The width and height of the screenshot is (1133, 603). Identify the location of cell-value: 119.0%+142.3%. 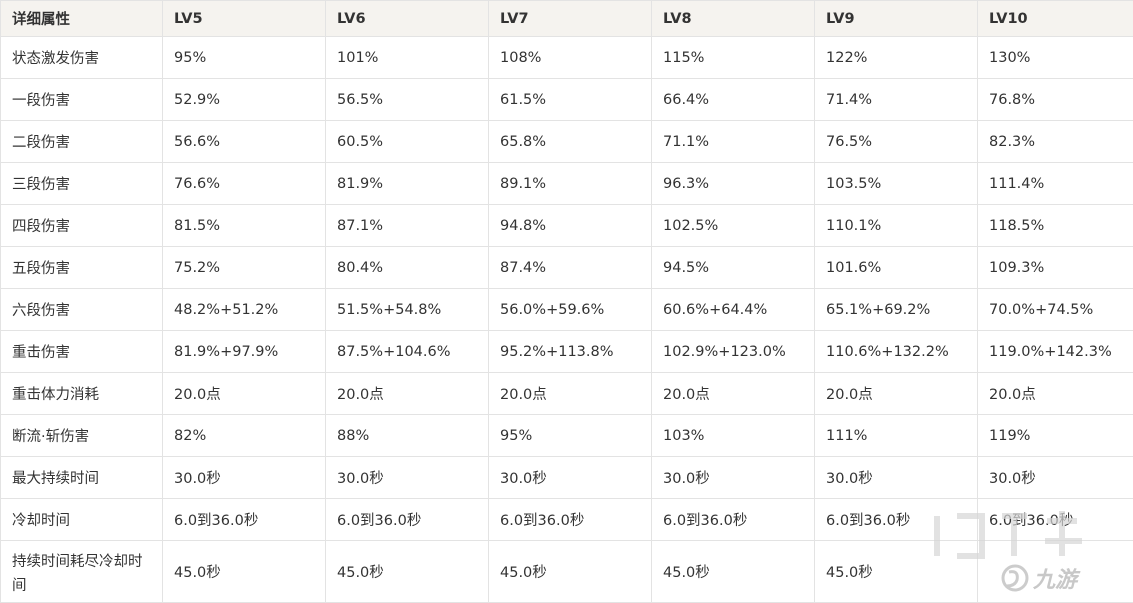
(1055, 352).